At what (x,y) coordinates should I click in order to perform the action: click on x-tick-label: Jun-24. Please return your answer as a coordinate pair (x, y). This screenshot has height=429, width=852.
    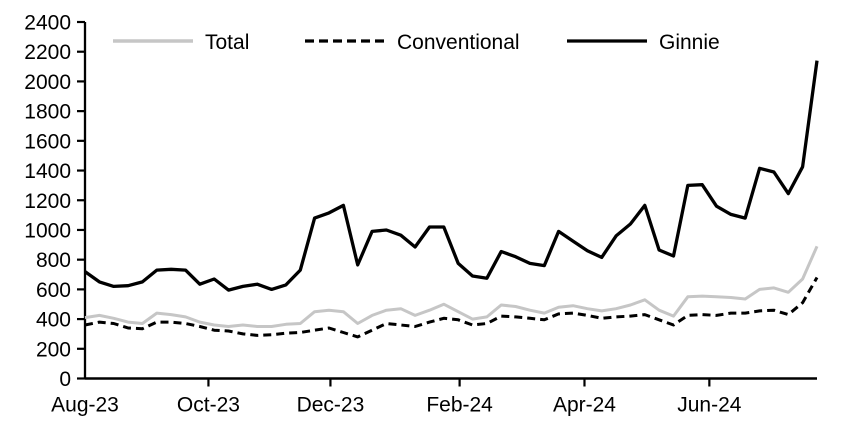
    Looking at the image, I should click on (709, 405).